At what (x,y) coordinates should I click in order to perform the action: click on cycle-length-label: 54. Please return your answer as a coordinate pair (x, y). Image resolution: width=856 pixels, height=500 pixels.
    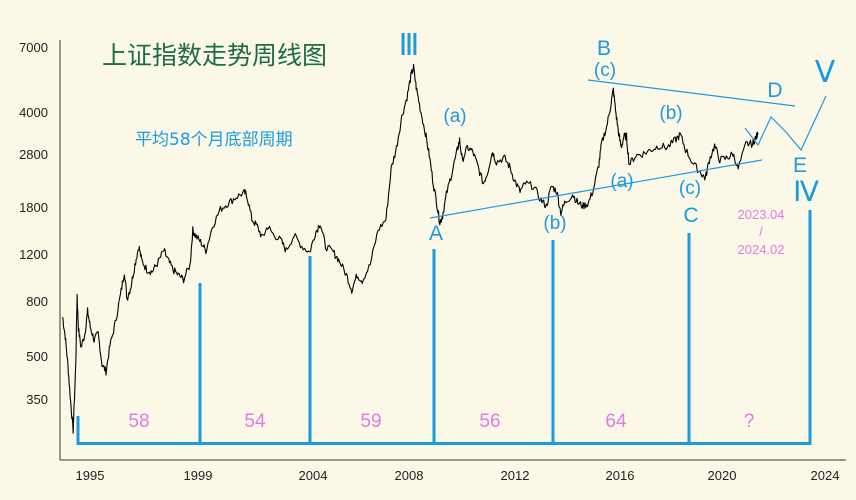
    Looking at the image, I should click on (255, 421).